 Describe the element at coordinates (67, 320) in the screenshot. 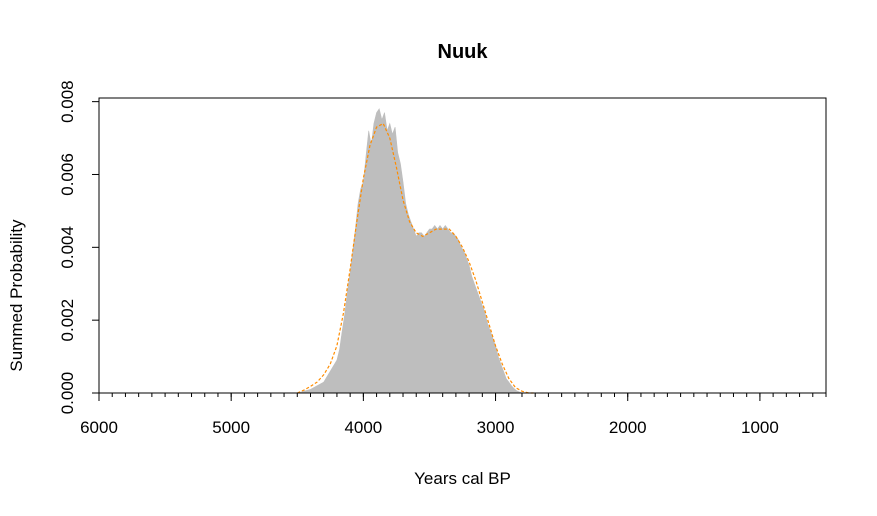

I see `y-tick-label: 0.002` at that location.